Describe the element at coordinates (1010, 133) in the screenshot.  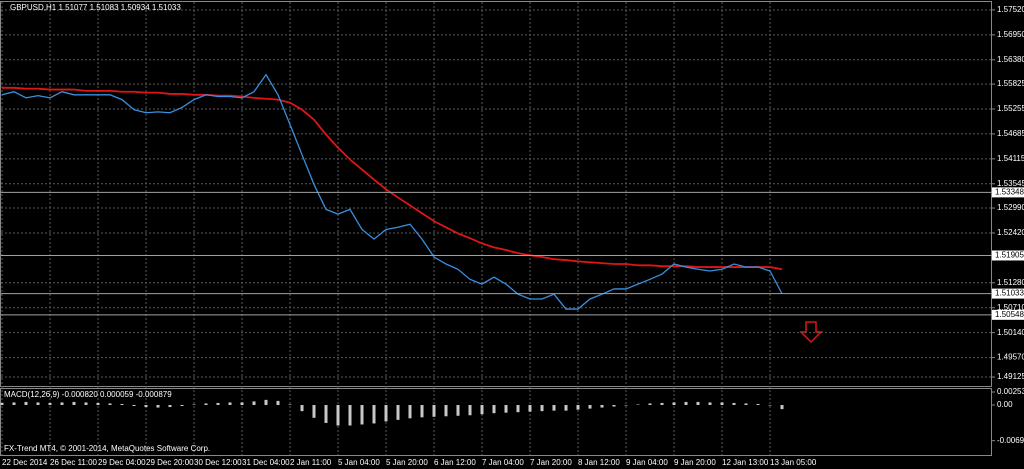
I see `y-tick-label: 1.54685` at that location.